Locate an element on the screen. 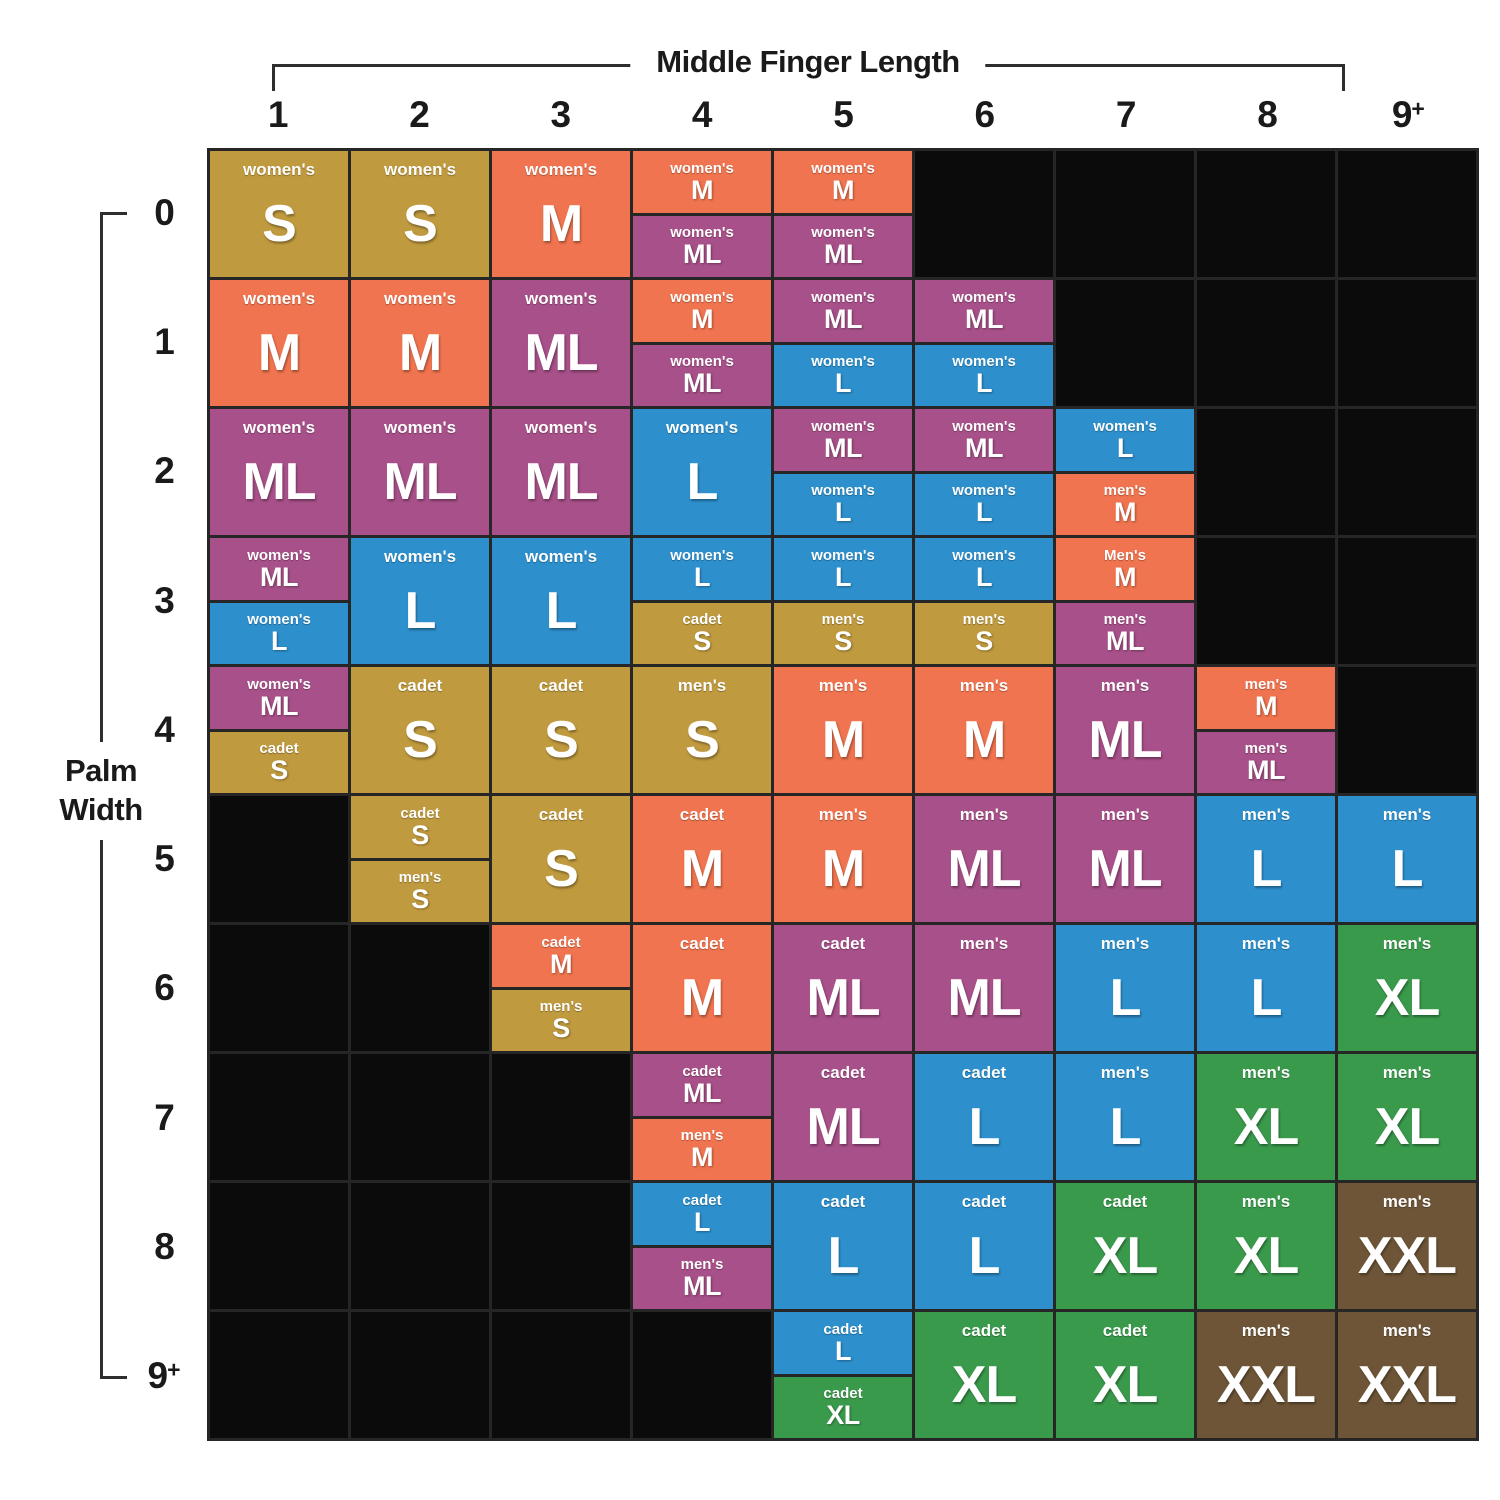 This screenshot has height=1500, width=1500. grid-subcell: women's ML is located at coordinates (843, 311).